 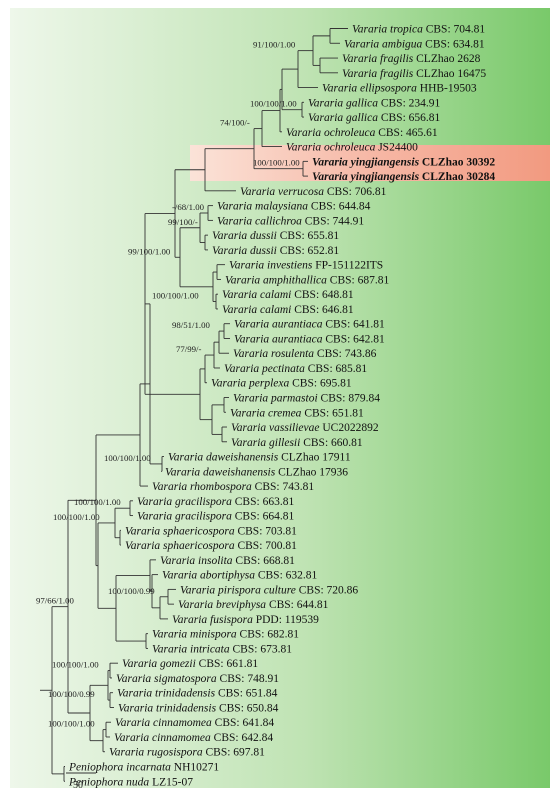 What do you see at coordinates (266, 531) in the screenshot?
I see `taxon-voucher: CBS: 703.81` at bounding box center [266, 531].